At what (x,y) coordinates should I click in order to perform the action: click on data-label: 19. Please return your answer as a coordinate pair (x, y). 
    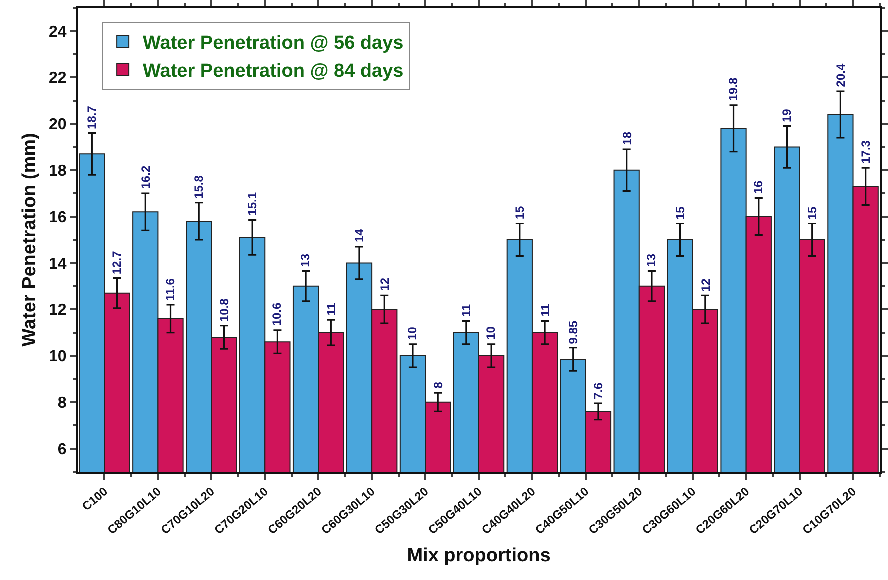
    Looking at the image, I should click on (787, 115).